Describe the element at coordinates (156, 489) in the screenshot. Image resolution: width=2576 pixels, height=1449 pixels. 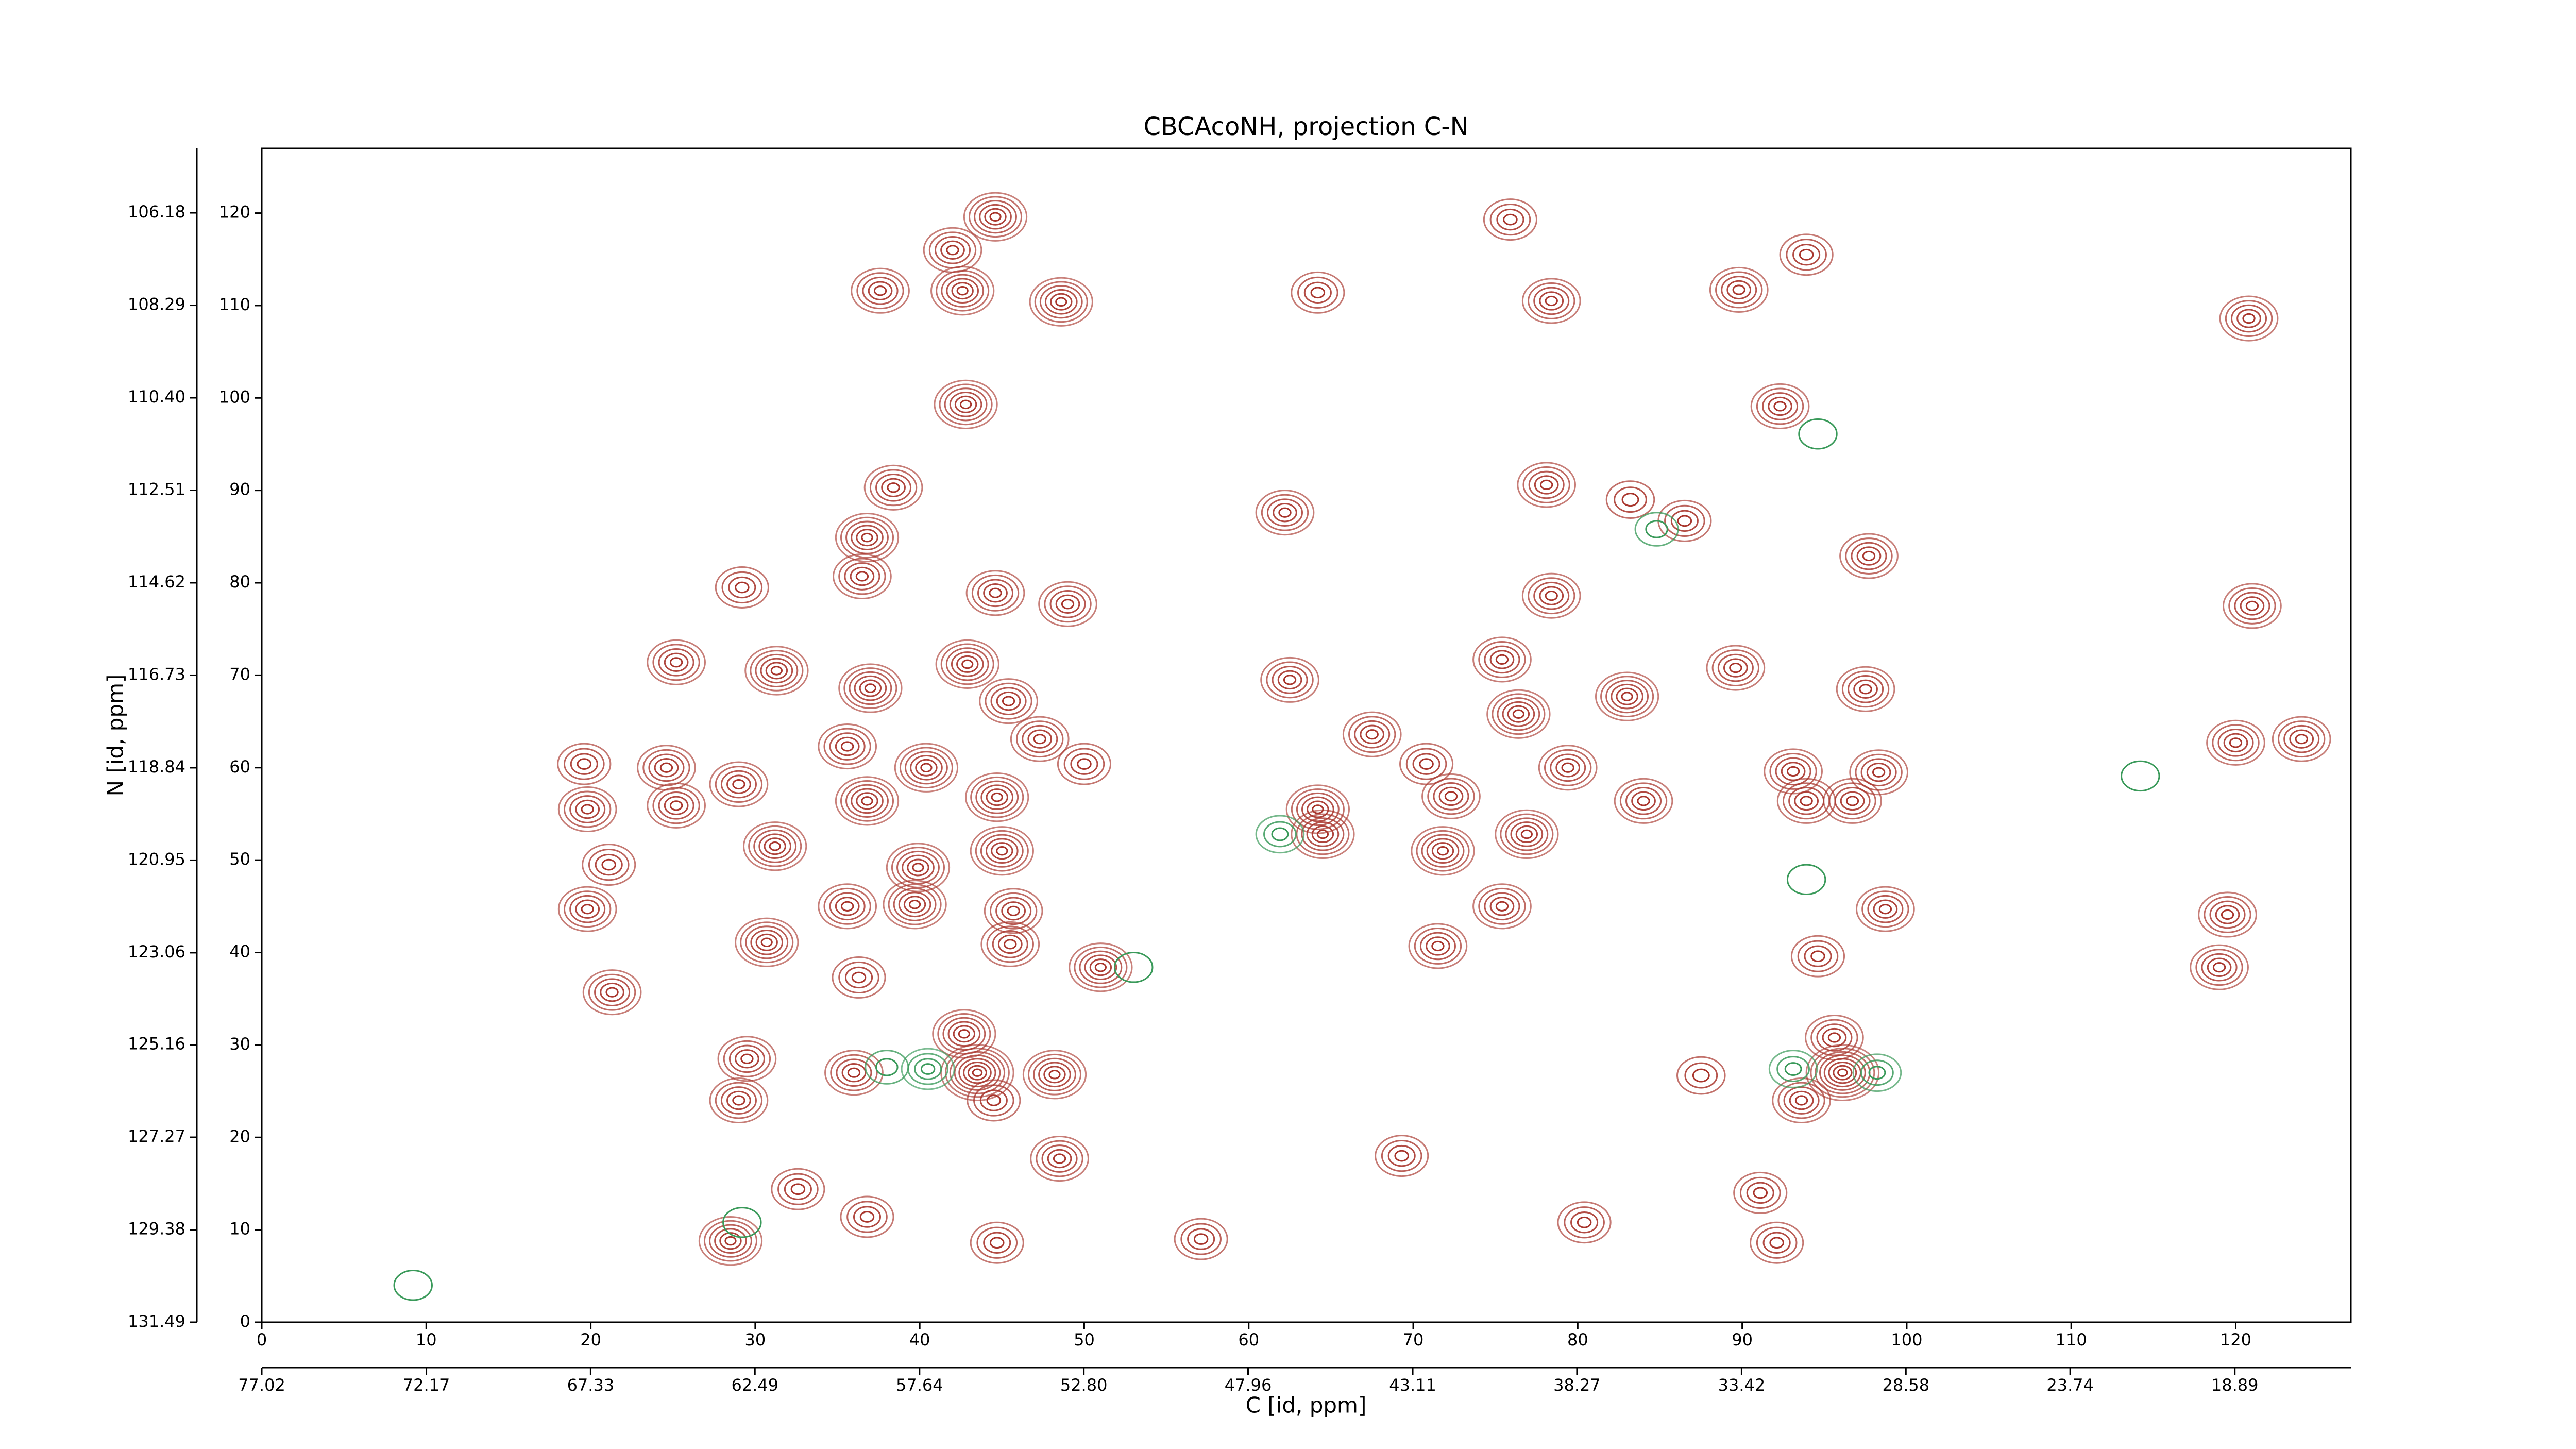
I see `y2-tick-label: 112.51` at that location.